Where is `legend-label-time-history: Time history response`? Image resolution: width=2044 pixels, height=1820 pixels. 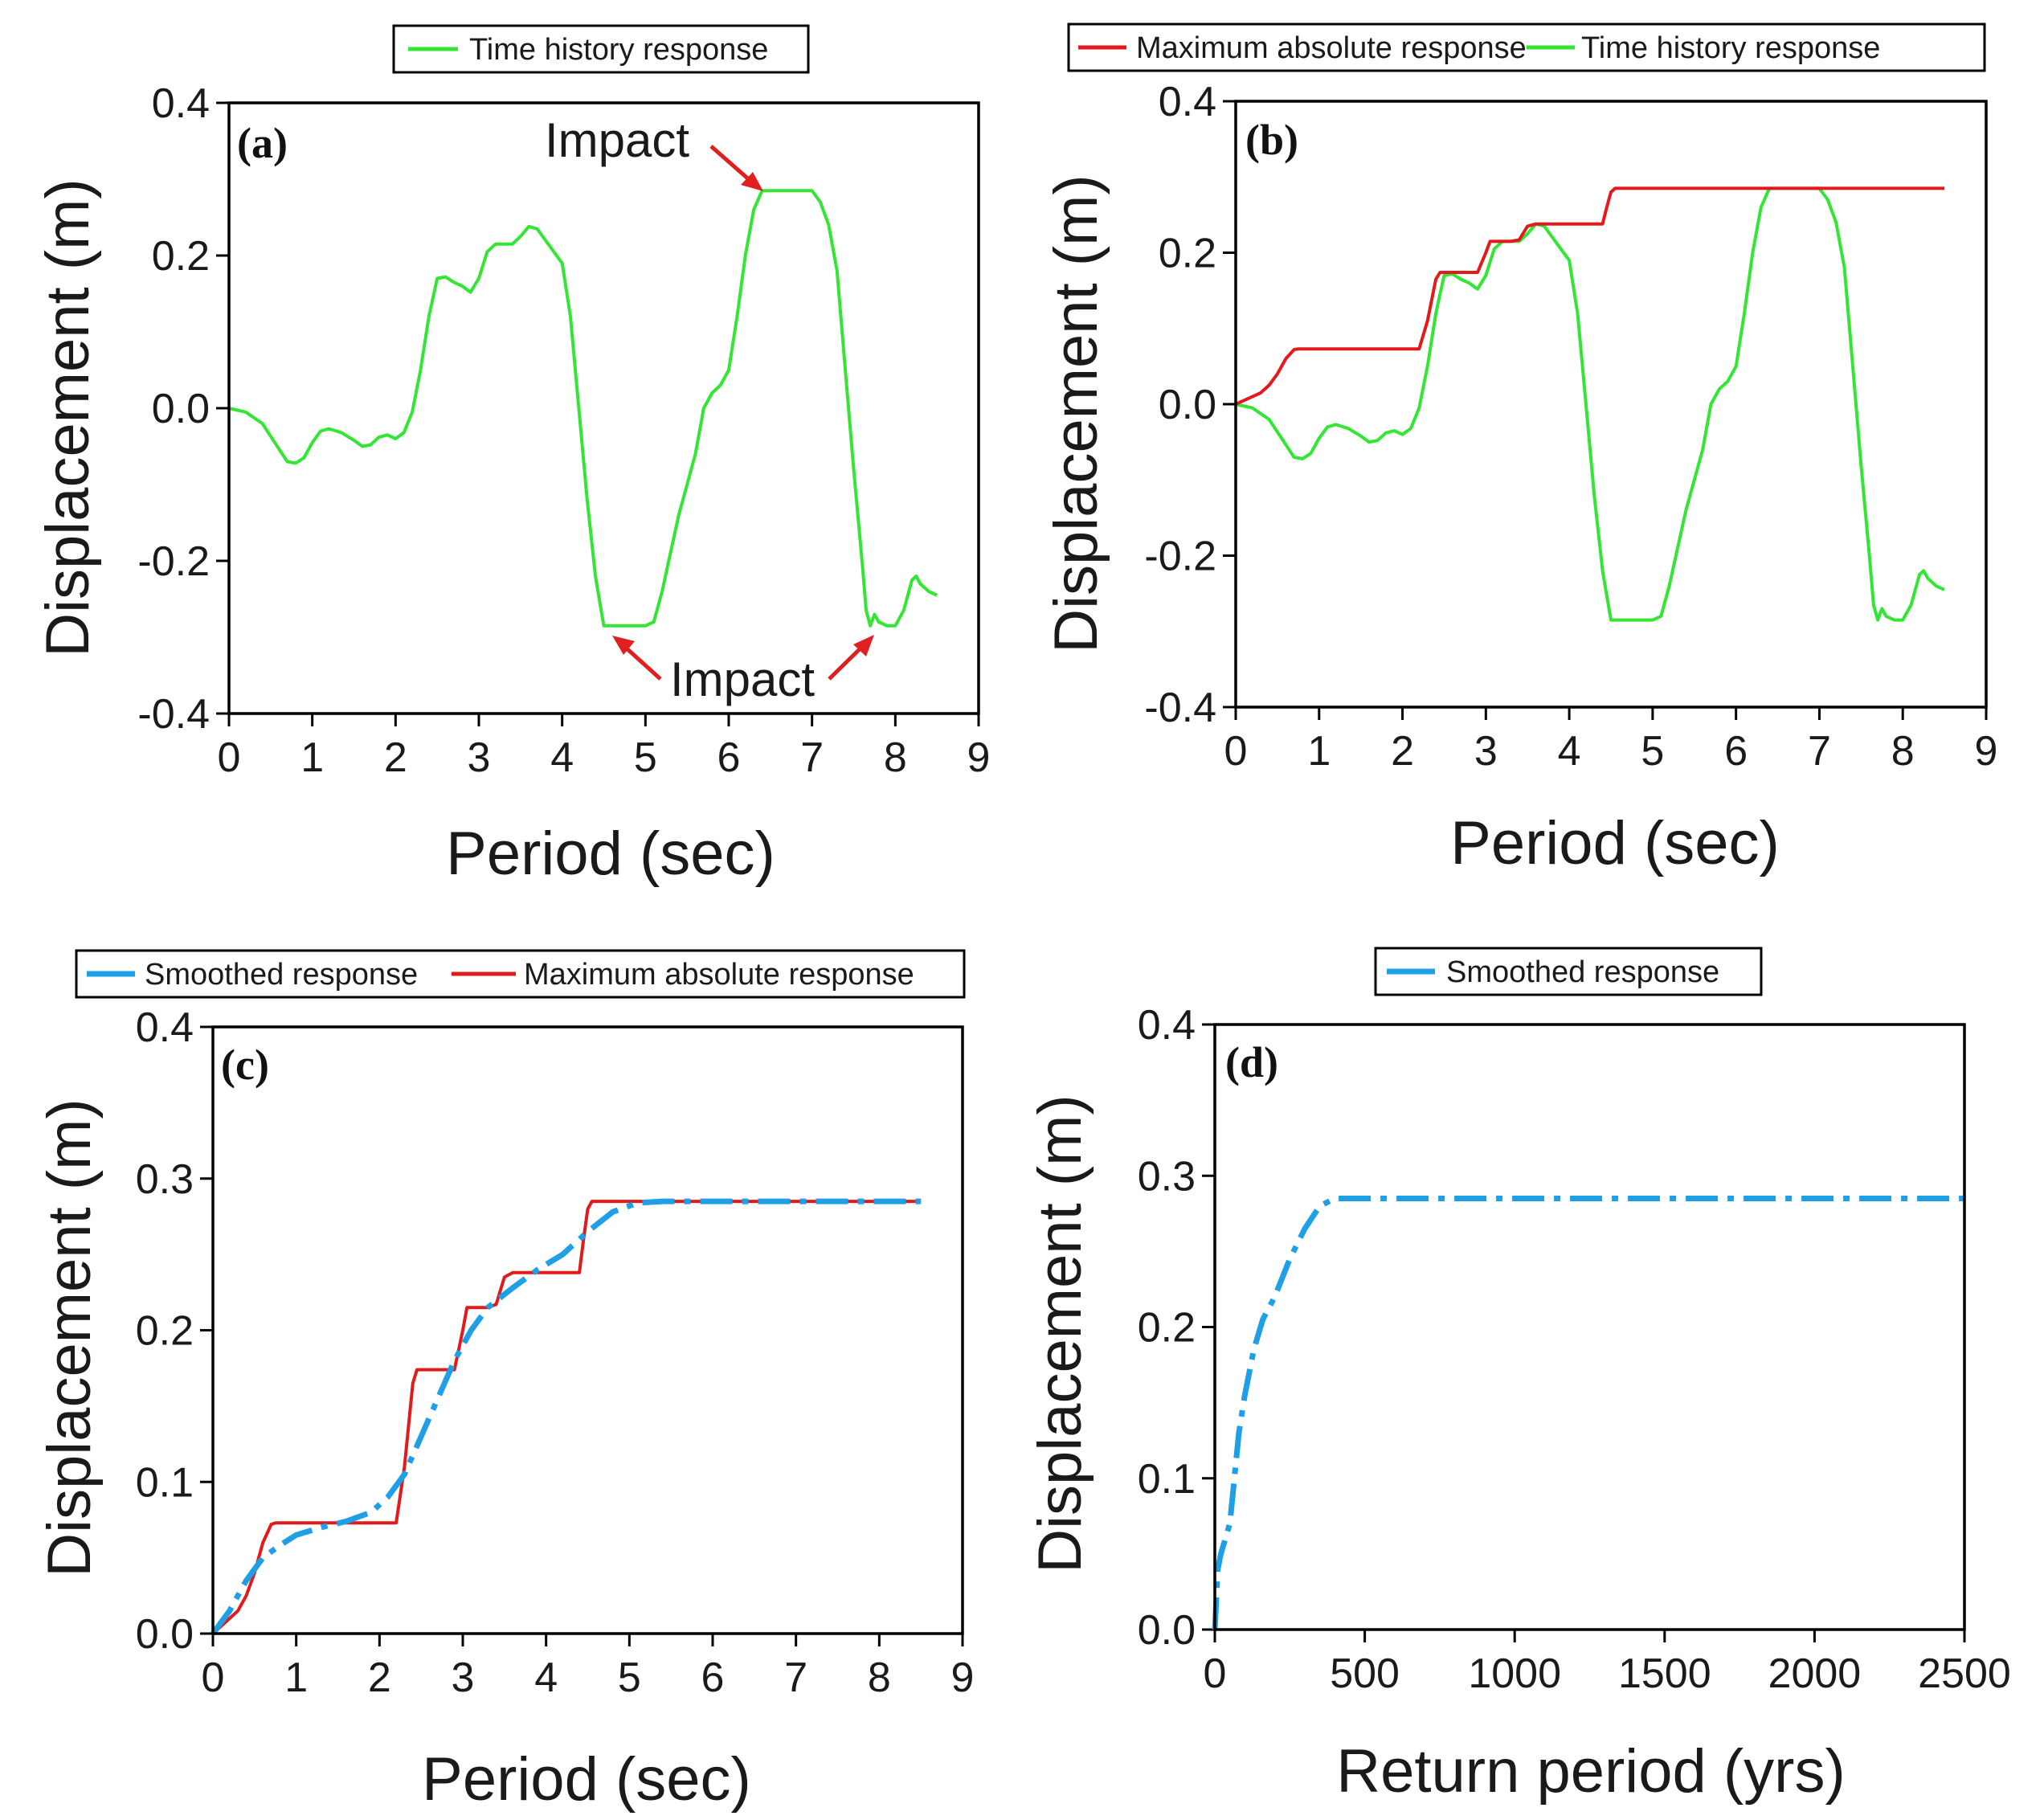 legend-label-time-history: Time history response is located at coordinates (618, 50).